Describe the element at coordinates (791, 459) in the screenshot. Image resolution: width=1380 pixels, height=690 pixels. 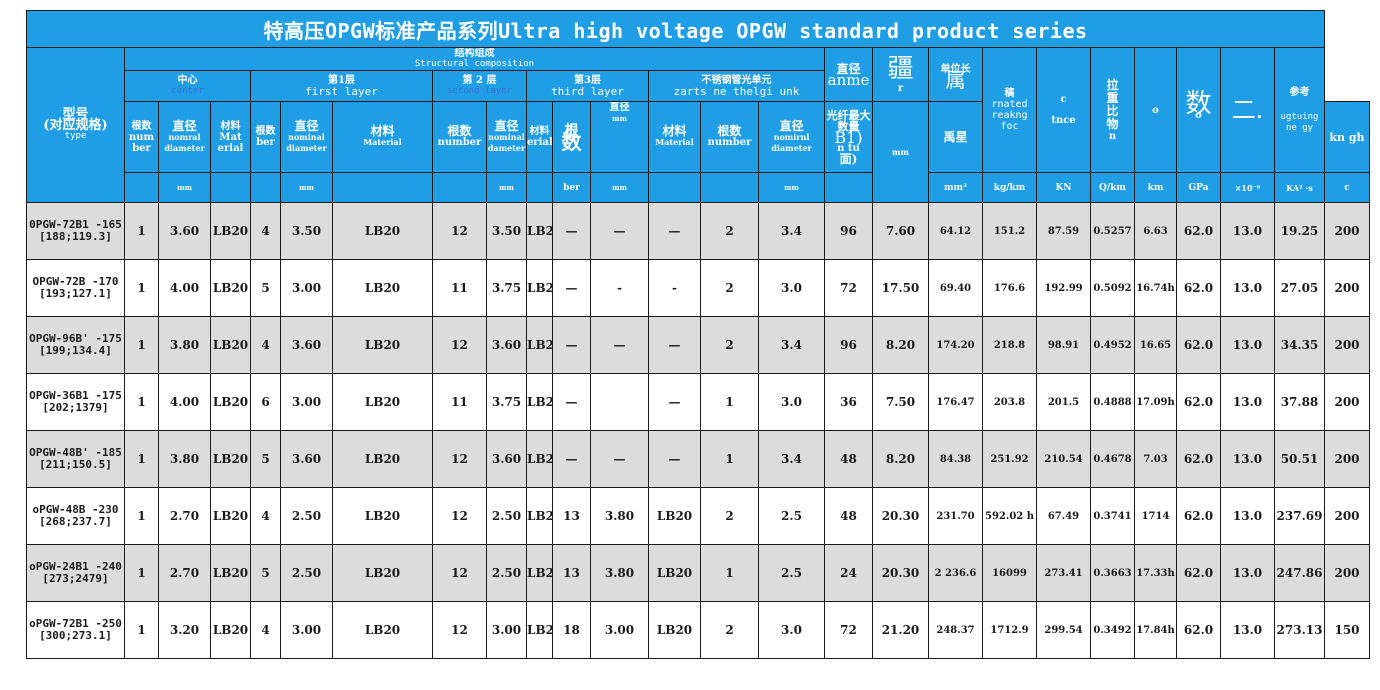
I see `cell-s-d: 3.4` at that location.